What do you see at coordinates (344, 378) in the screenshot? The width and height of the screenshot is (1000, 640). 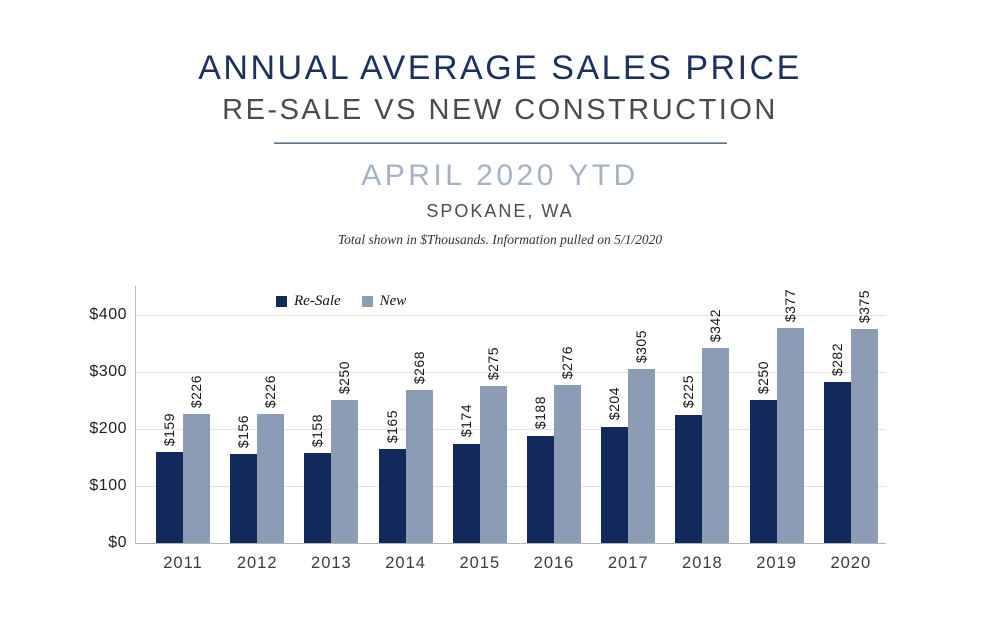 I see `bar-value-label-new-2013: $250` at bounding box center [344, 378].